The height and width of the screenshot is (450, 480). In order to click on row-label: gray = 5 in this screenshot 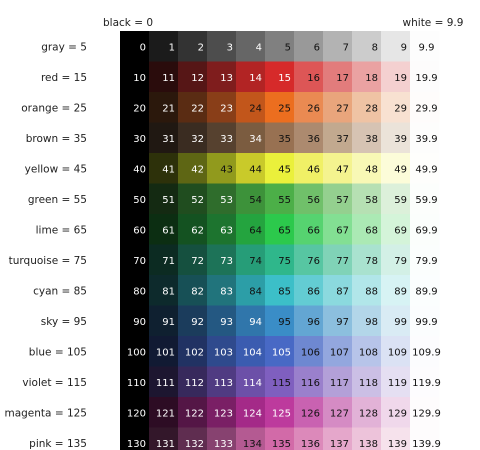, I will do `click(64, 47)`.